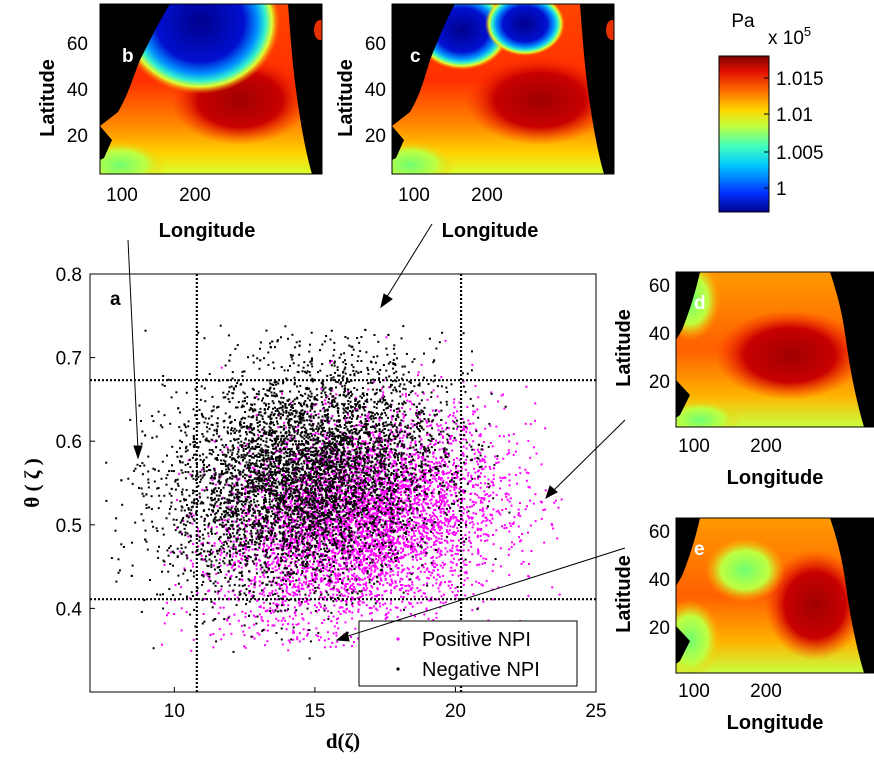 The image size is (874, 762). What do you see at coordinates (490, 231) in the screenshot?
I see `map-c-xlabel: Longitude` at bounding box center [490, 231].